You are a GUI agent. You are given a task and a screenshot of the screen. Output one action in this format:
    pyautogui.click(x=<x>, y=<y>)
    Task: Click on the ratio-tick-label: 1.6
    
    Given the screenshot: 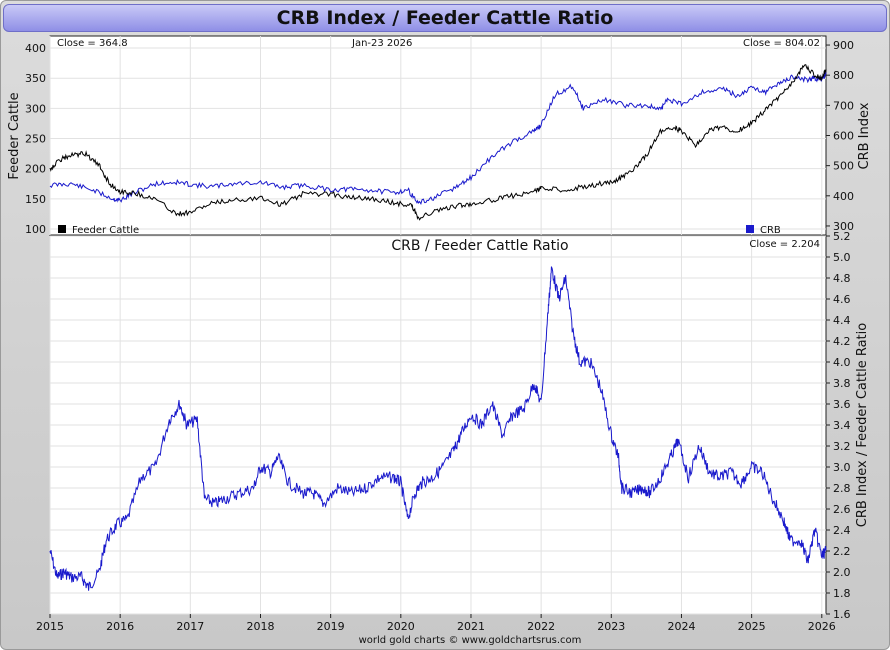 What is the action you would take?
    pyautogui.click(x=842, y=614)
    